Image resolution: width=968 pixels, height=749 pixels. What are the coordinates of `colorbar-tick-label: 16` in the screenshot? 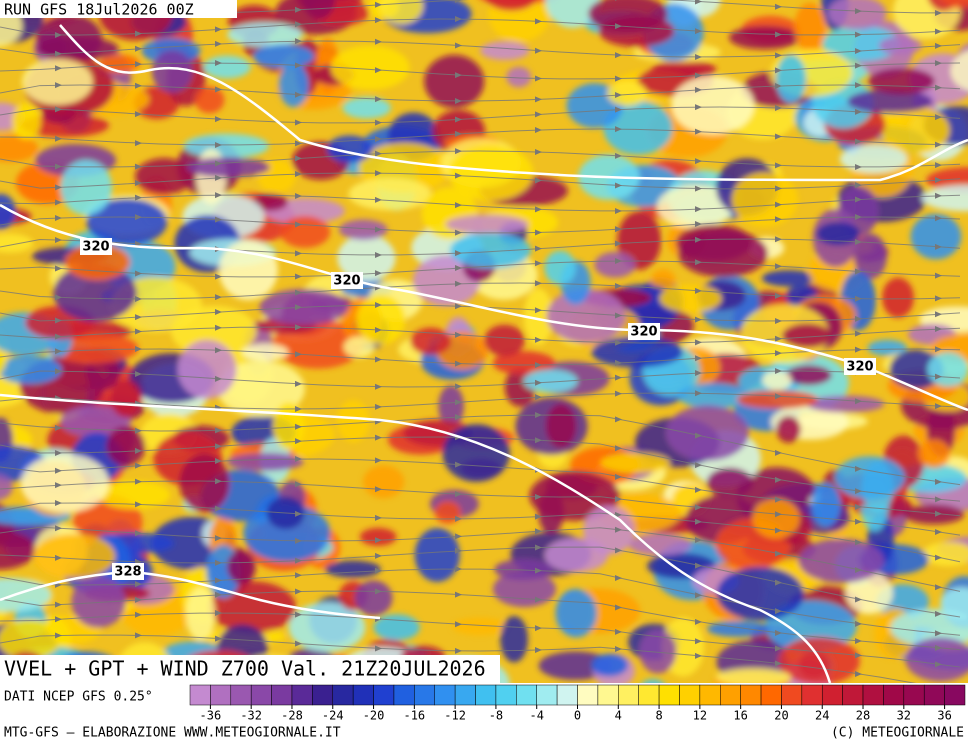 It's located at (740, 716).